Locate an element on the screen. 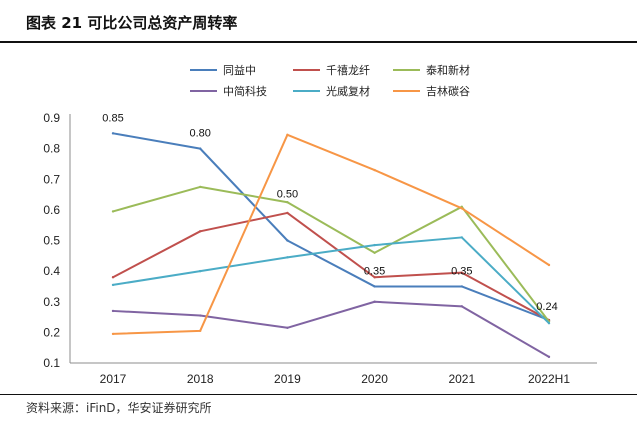  y-tick-label: 0.8 is located at coordinates (51, 149).